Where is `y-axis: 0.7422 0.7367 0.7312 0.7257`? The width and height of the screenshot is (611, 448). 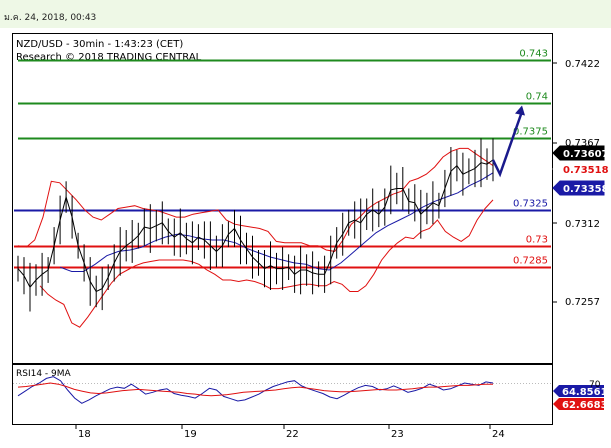 y-axis: 0.7422 0.7367 0.7312 0.7257 is located at coordinates (576, 183).